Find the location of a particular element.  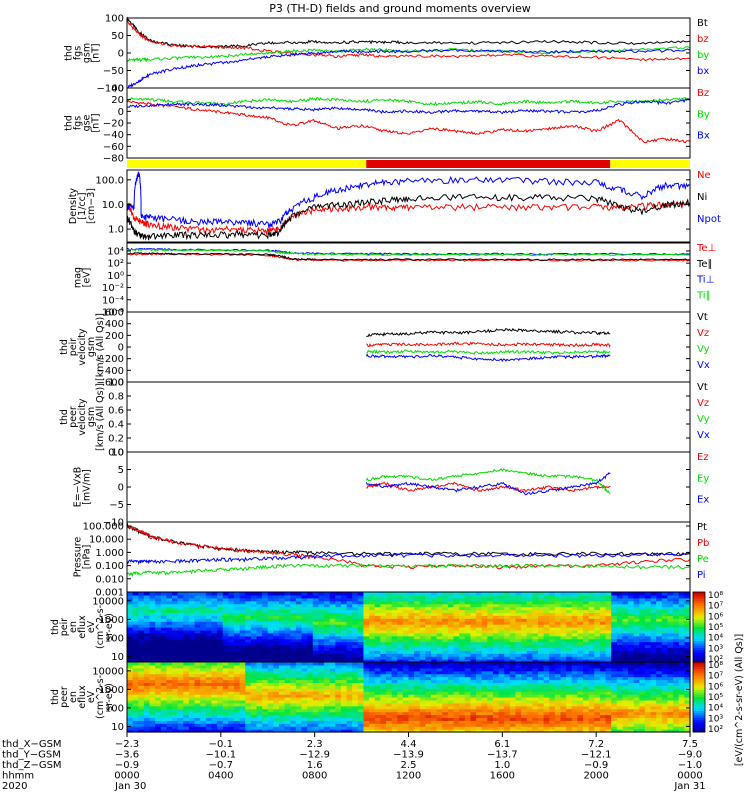

temperature-ytick-label: 10⁻² is located at coordinates (113, 288).